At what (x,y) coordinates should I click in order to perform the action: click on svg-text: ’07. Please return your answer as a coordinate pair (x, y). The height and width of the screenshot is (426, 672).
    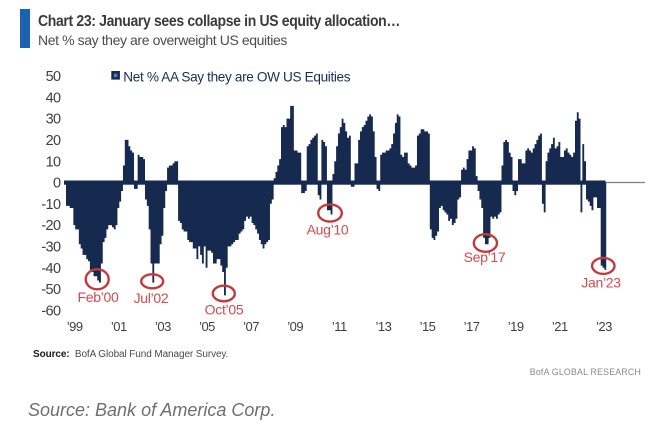
    Looking at the image, I should click on (251, 326).